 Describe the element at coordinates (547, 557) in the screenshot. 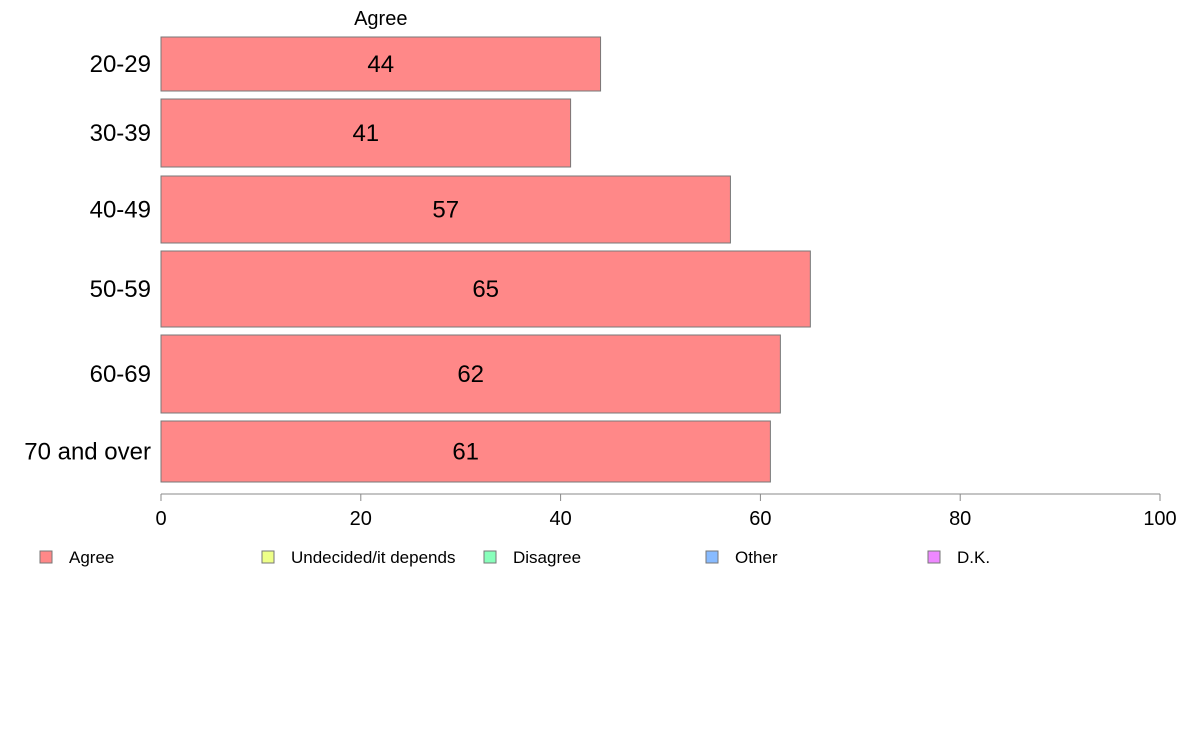

I see `legend-label: Disagree` at that location.